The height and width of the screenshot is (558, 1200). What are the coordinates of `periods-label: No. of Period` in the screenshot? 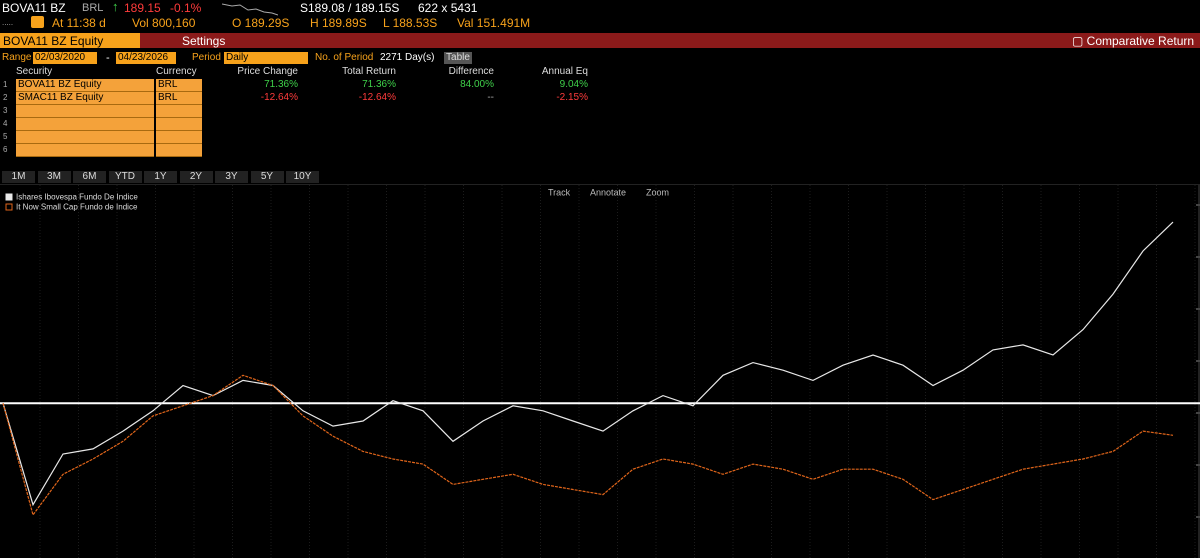 It's located at (344, 57).